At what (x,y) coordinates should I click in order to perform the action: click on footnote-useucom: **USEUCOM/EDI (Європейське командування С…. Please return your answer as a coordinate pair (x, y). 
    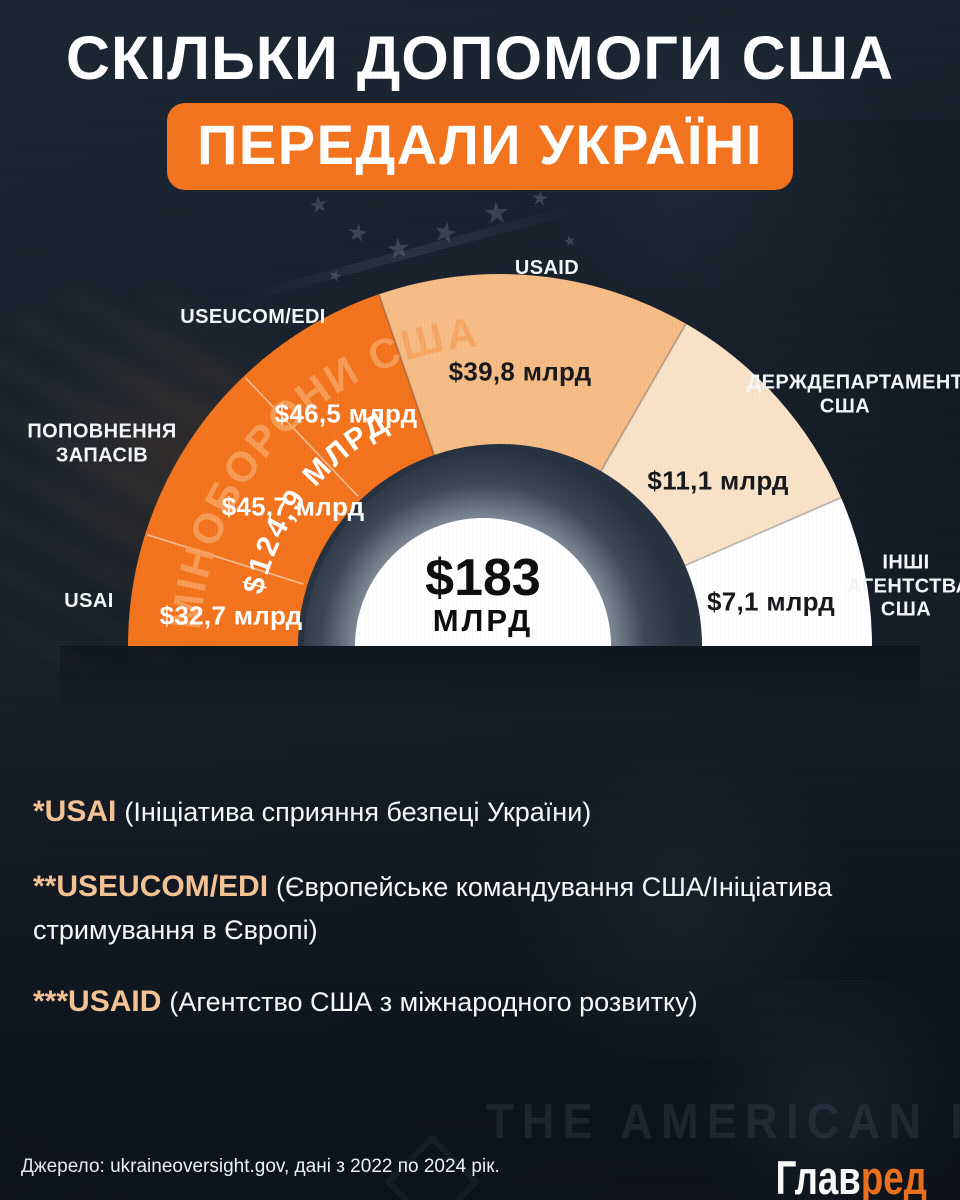
    Looking at the image, I should click on (496, 911).